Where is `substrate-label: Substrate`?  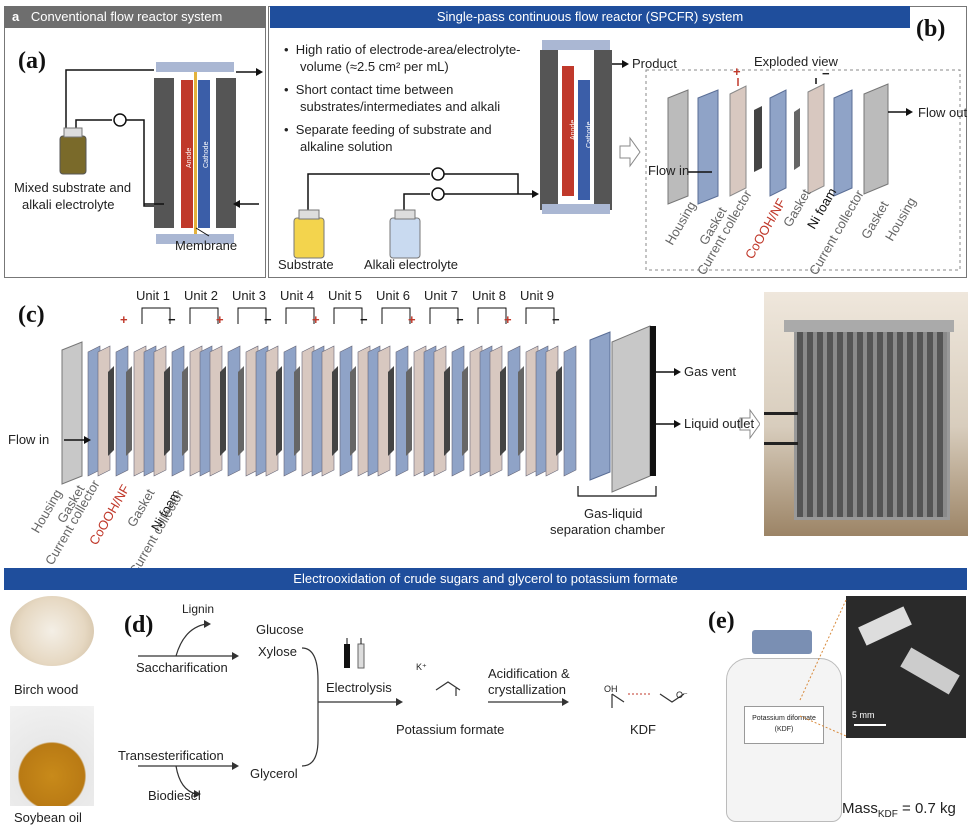
substrate-label: Substrate is located at coordinates (306, 264).